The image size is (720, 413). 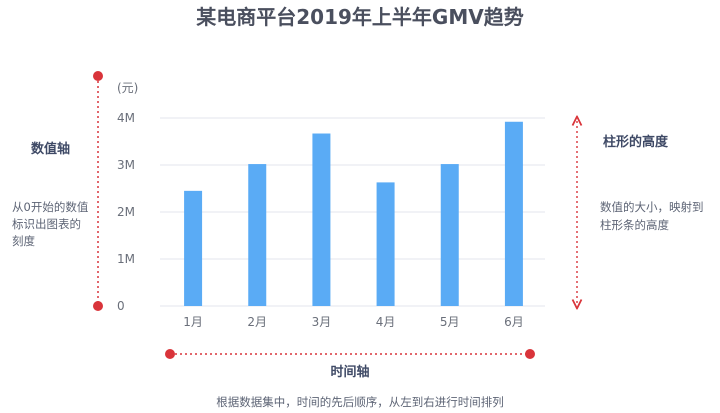 I want to click on x-axis-right-dot, so click(x=530, y=354).